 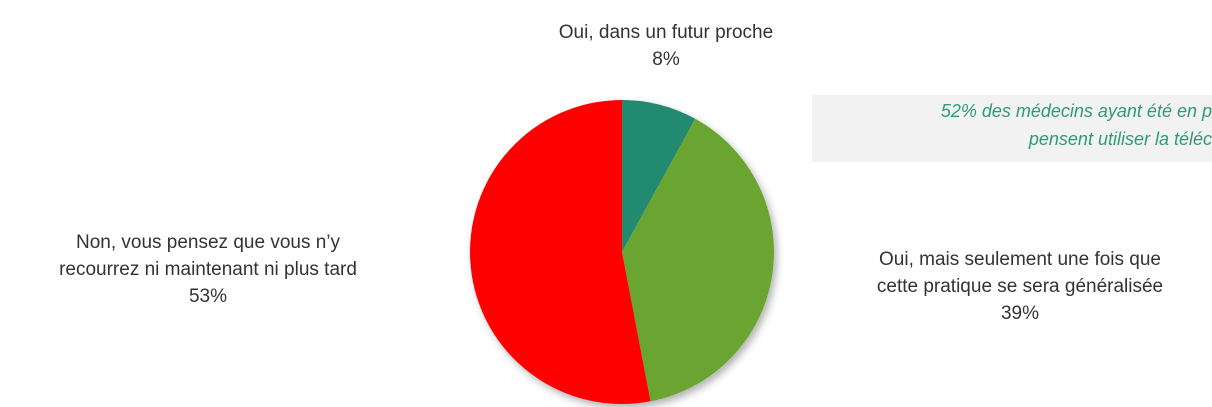 I want to click on slice-label: recourrez ni maintenant ni plus tard, so click(x=208, y=269).